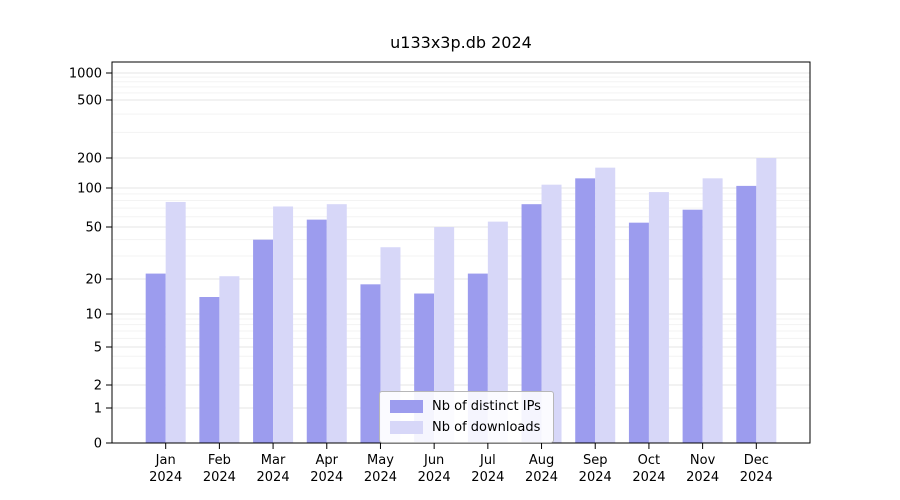  Describe the element at coordinates (486, 406) in the screenshot. I see `legend-label-distinct-ips: Nb of distinct IPs` at that location.